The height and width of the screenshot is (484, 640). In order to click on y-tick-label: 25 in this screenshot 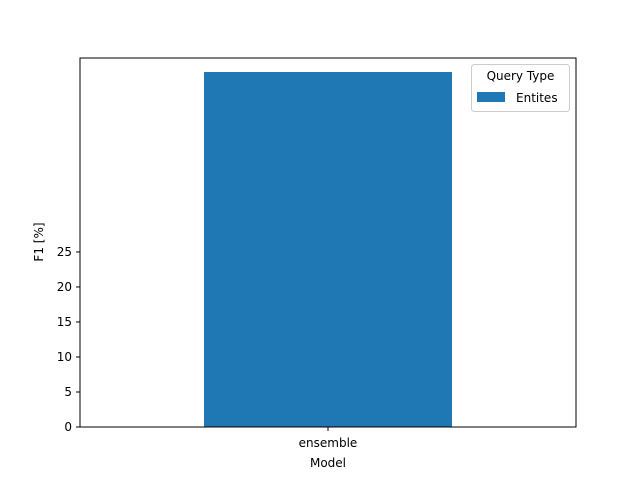, I will do `click(64, 252)`.